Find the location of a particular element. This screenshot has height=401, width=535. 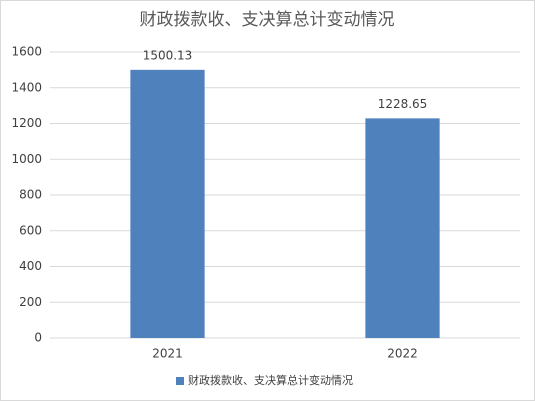

y-tick-label: 0 is located at coordinates (38, 338).